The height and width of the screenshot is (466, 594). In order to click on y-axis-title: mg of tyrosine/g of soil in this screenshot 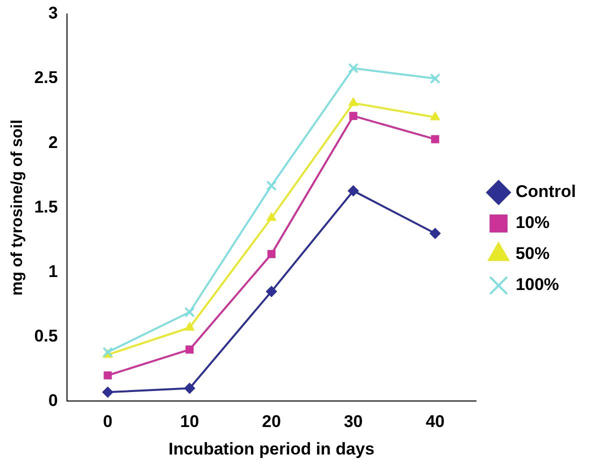, I will do `click(17, 208)`.